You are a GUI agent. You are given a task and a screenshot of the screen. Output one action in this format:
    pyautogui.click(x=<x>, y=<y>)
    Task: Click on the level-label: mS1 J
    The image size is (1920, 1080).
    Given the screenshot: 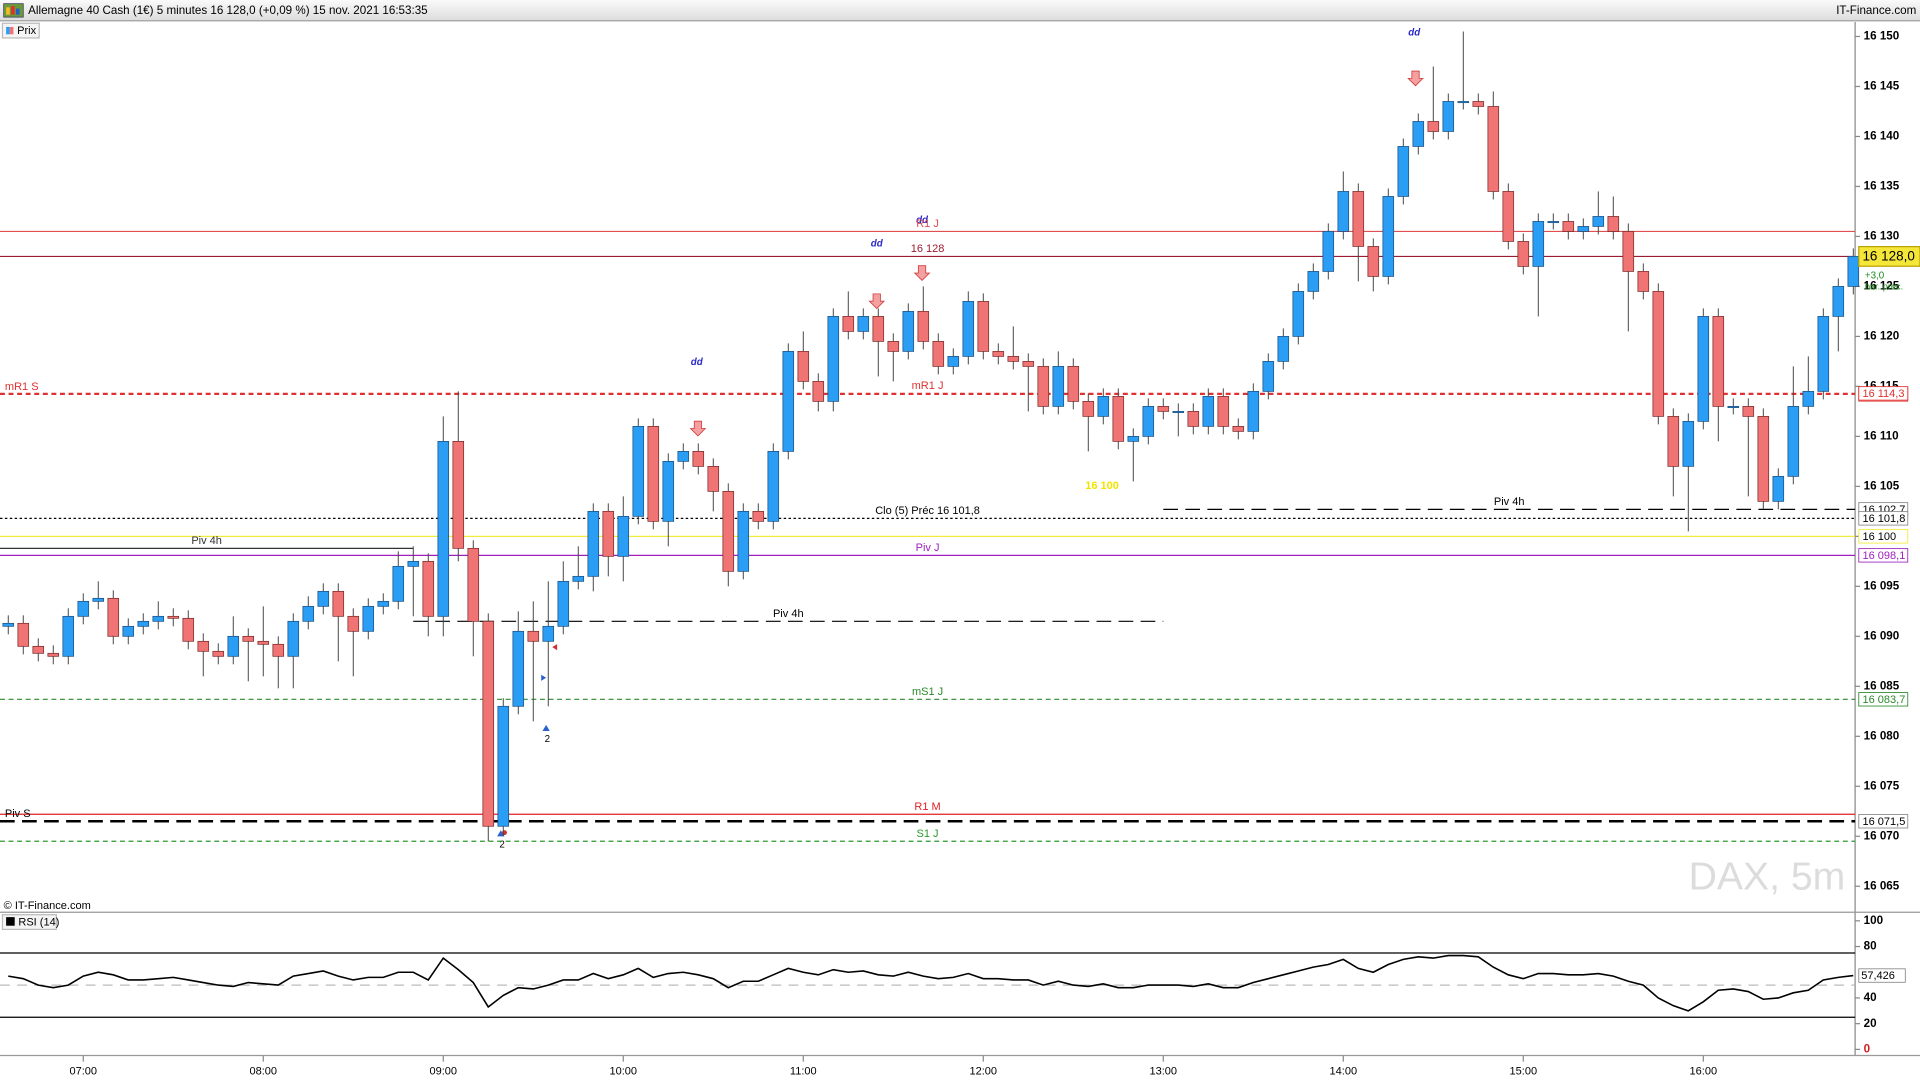 What is the action you would take?
    pyautogui.click(x=927, y=692)
    